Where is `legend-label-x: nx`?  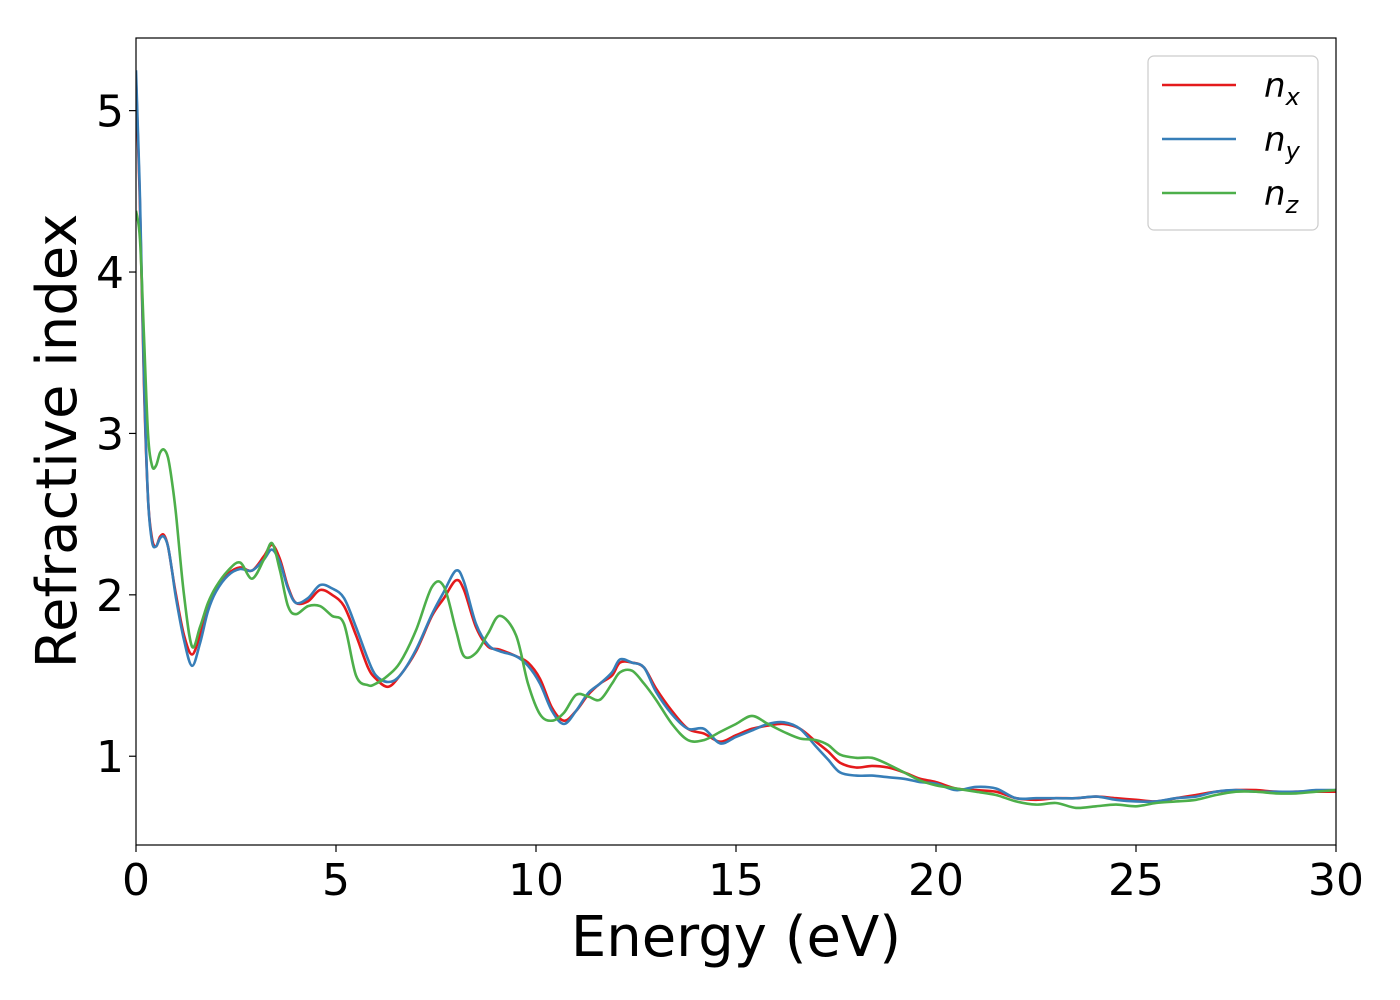 legend-label-x: nx is located at coordinates (1282, 88).